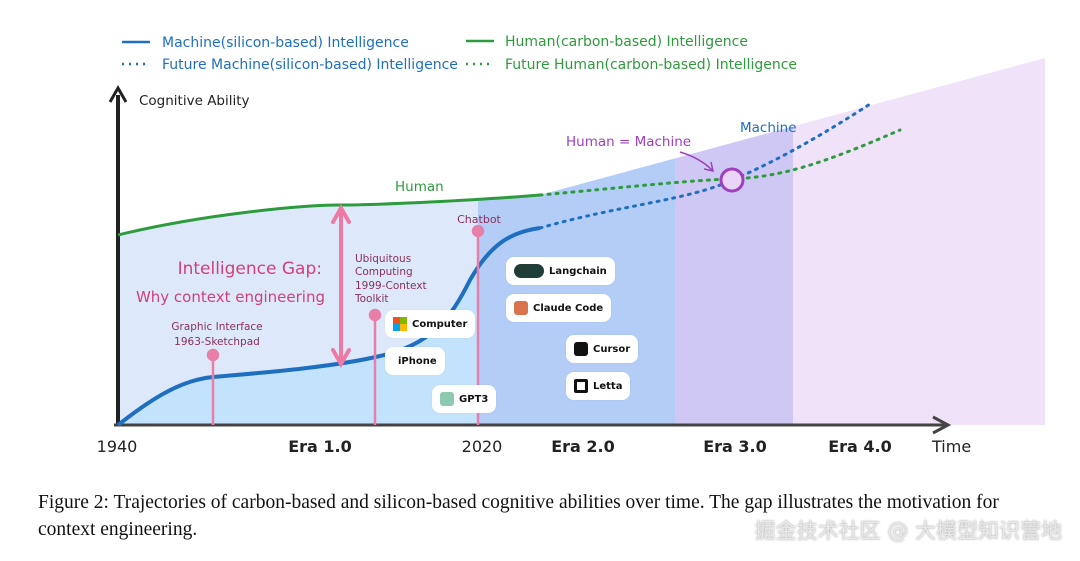  What do you see at coordinates (430, 324) in the screenshot?
I see `badge-computer: Computer` at bounding box center [430, 324].